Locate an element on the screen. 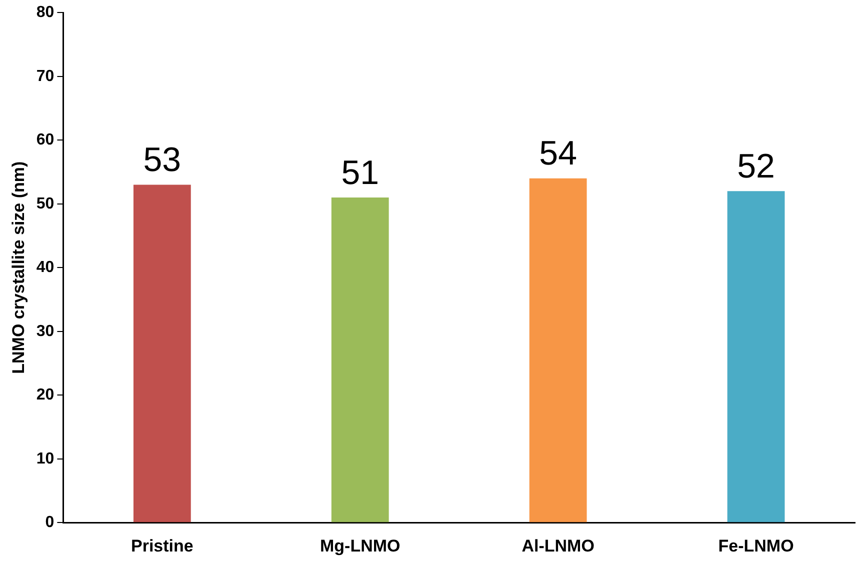 This screenshot has height=571, width=860. y-tick-label: 70 is located at coordinates (45, 76).